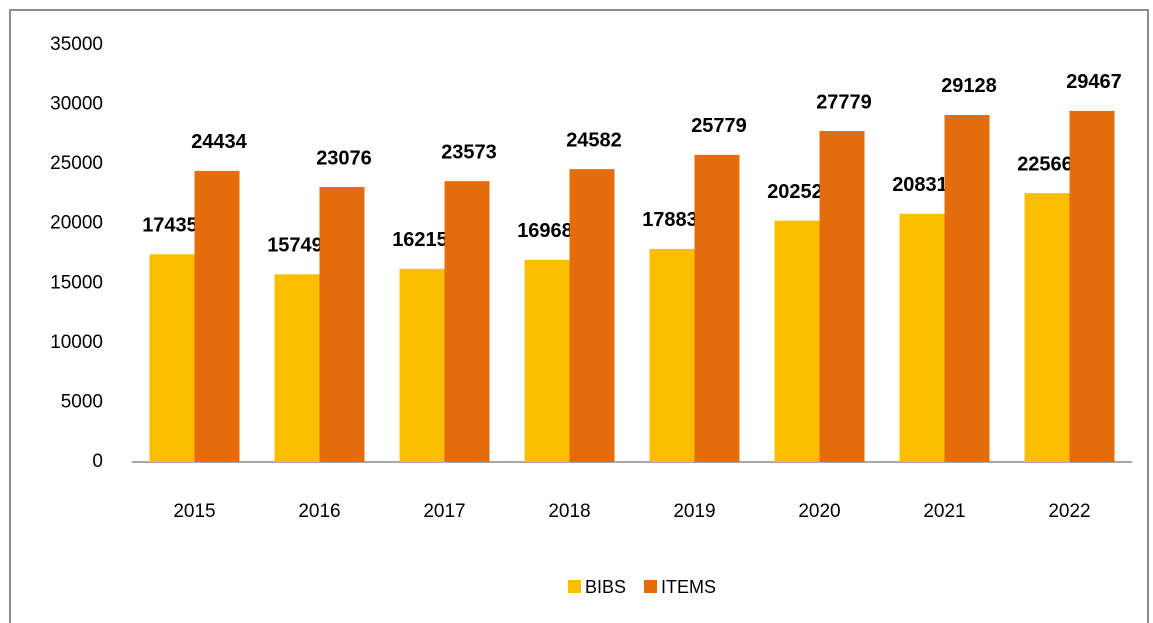 The image size is (1153, 623). Describe the element at coordinates (97, 461) in the screenshot. I see `y-tick-label: 0` at that location.